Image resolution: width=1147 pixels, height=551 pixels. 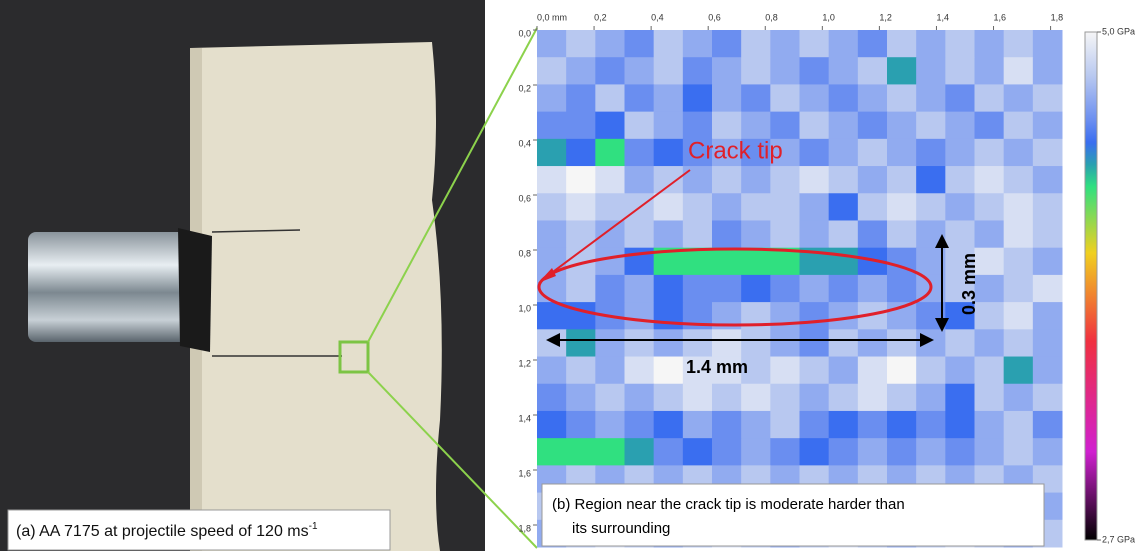 I want to click on colorbar-tick-label: 5,0 GPa, so click(x=1118, y=31).